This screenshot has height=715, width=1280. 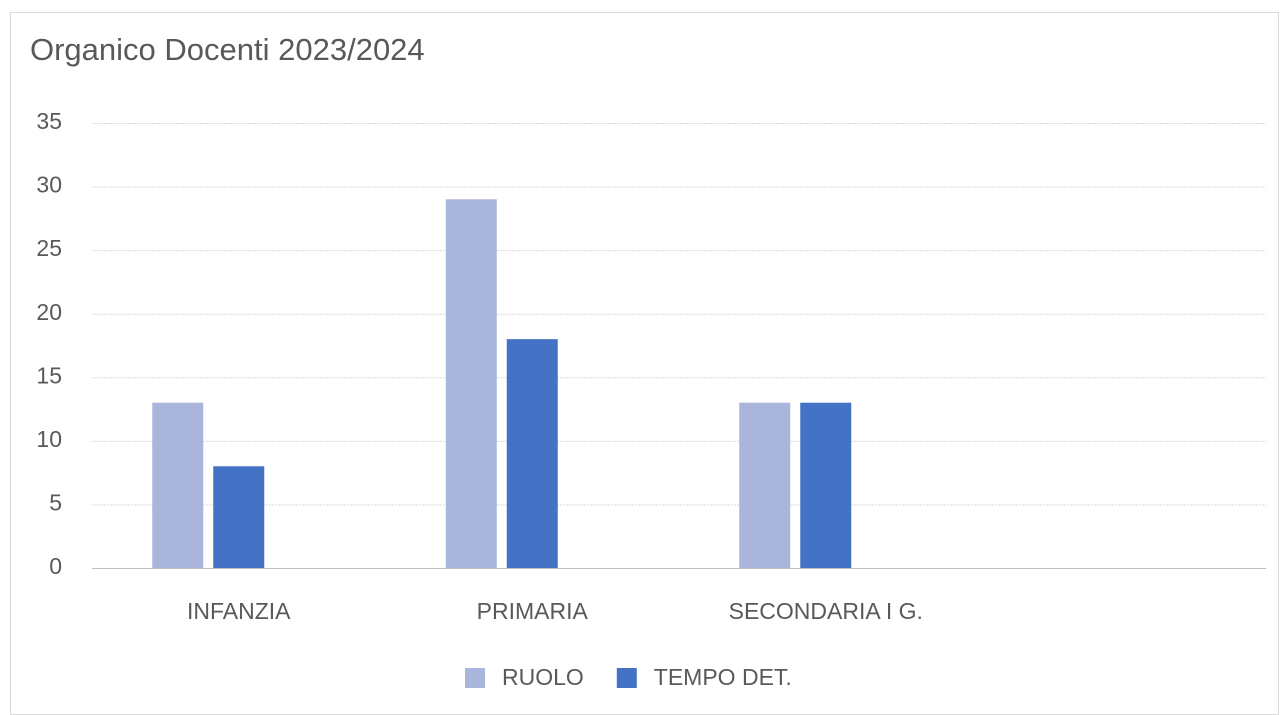 What do you see at coordinates (49, 248) in the screenshot?
I see `y-tick-label: 25` at bounding box center [49, 248].